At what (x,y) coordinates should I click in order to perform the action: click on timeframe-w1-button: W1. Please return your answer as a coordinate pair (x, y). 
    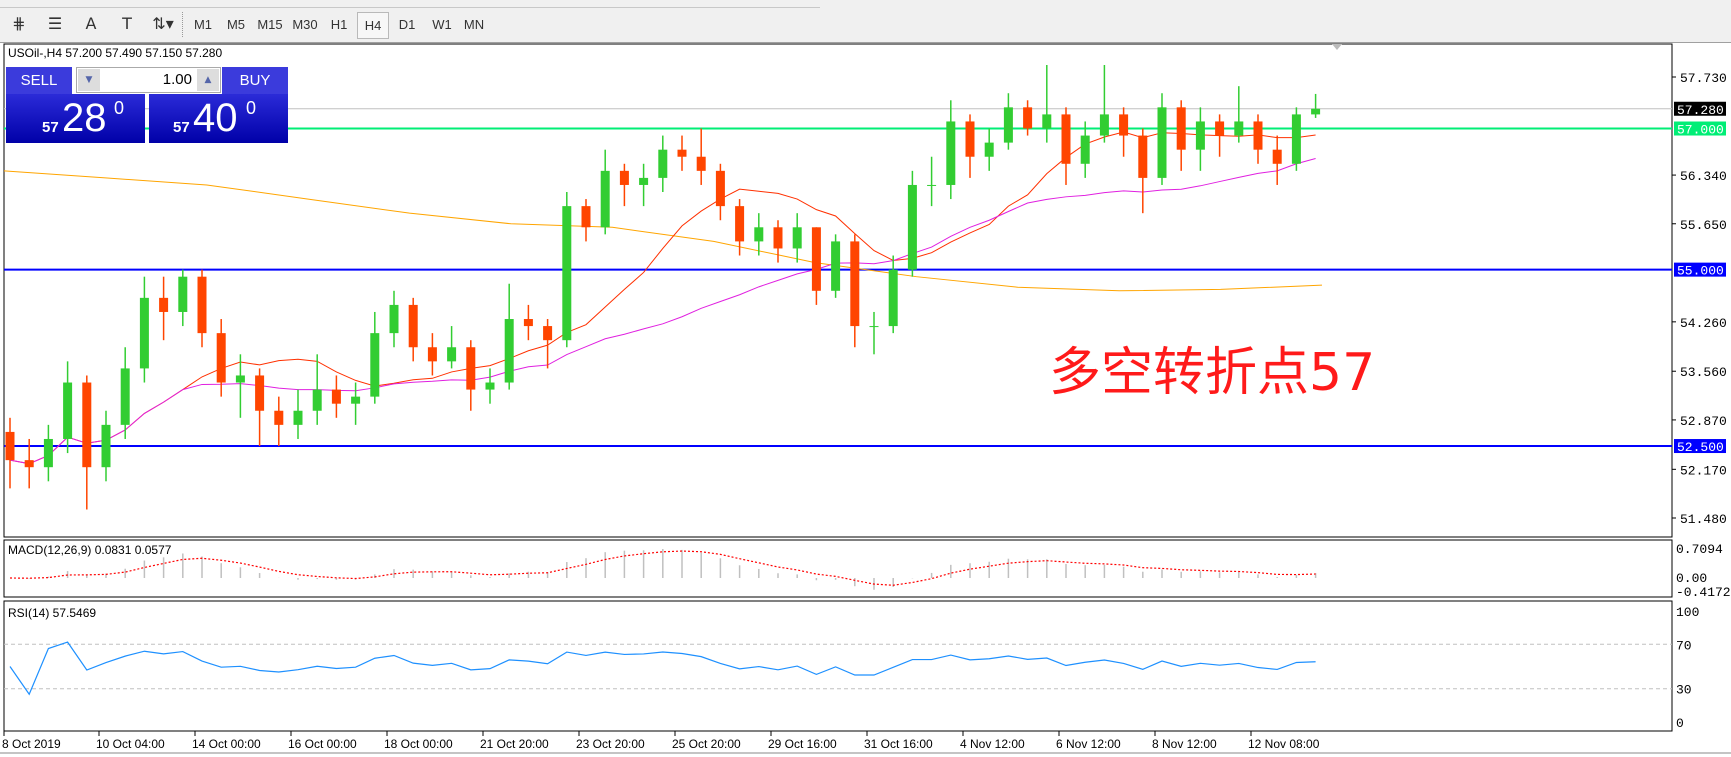
    Looking at the image, I should click on (442, 24).